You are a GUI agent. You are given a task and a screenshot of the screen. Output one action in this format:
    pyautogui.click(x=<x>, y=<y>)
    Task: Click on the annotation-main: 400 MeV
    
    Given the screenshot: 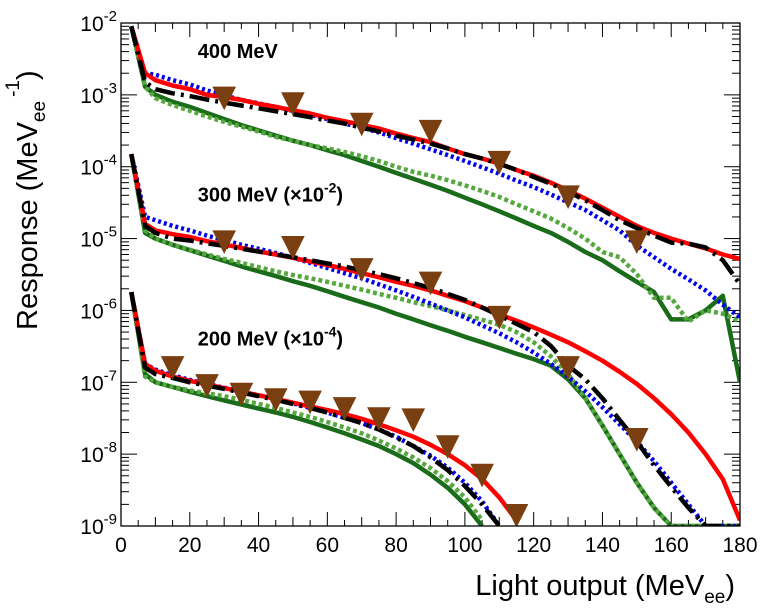 What is the action you would take?
    pyautogui.click(x=238, y=52)
    